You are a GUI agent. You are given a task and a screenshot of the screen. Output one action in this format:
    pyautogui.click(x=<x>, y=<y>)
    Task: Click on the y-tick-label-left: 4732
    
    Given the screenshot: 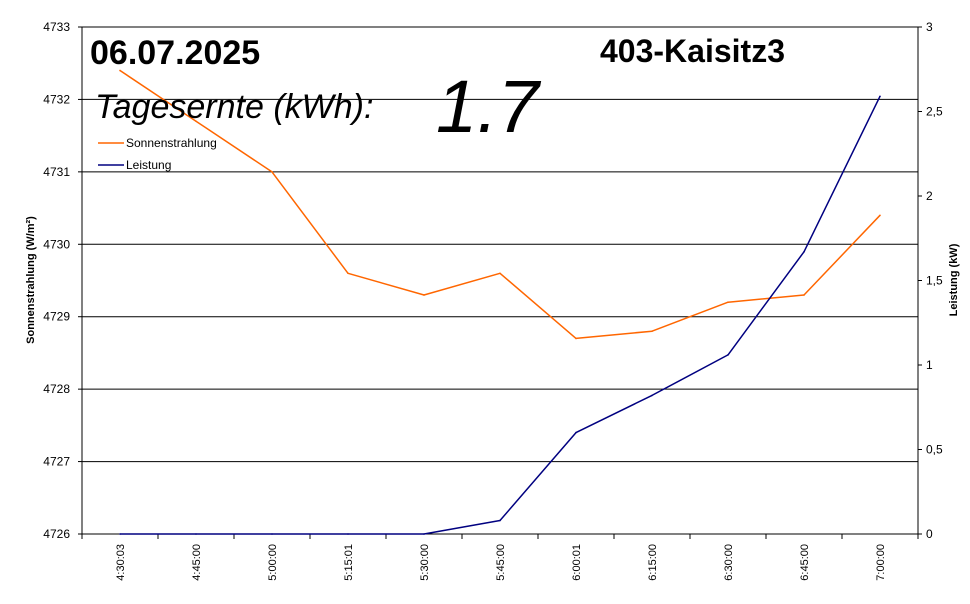 What is the action you would take?
    pyautogui.click(x=56, y=99)
    